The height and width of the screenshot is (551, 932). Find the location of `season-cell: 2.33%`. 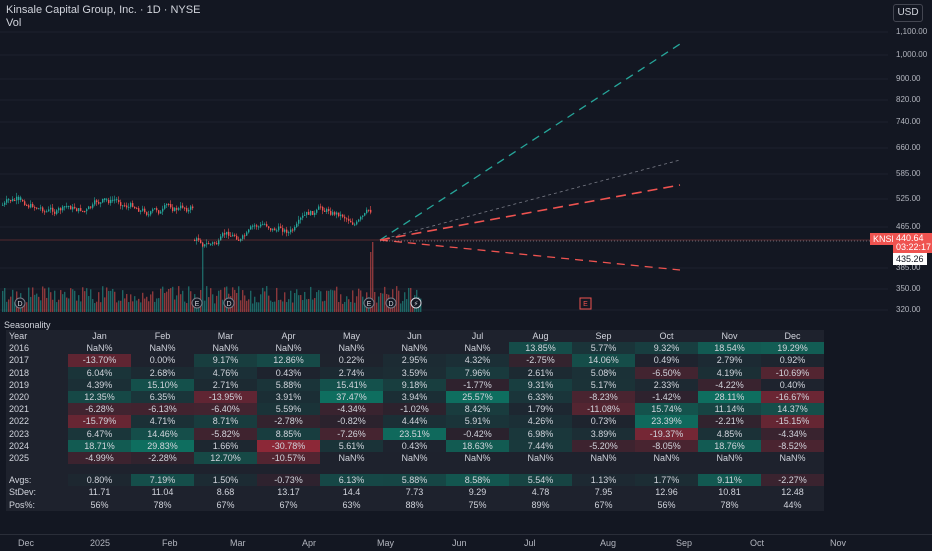

season-cell: 2.33% is located at coordinates (666, 384).